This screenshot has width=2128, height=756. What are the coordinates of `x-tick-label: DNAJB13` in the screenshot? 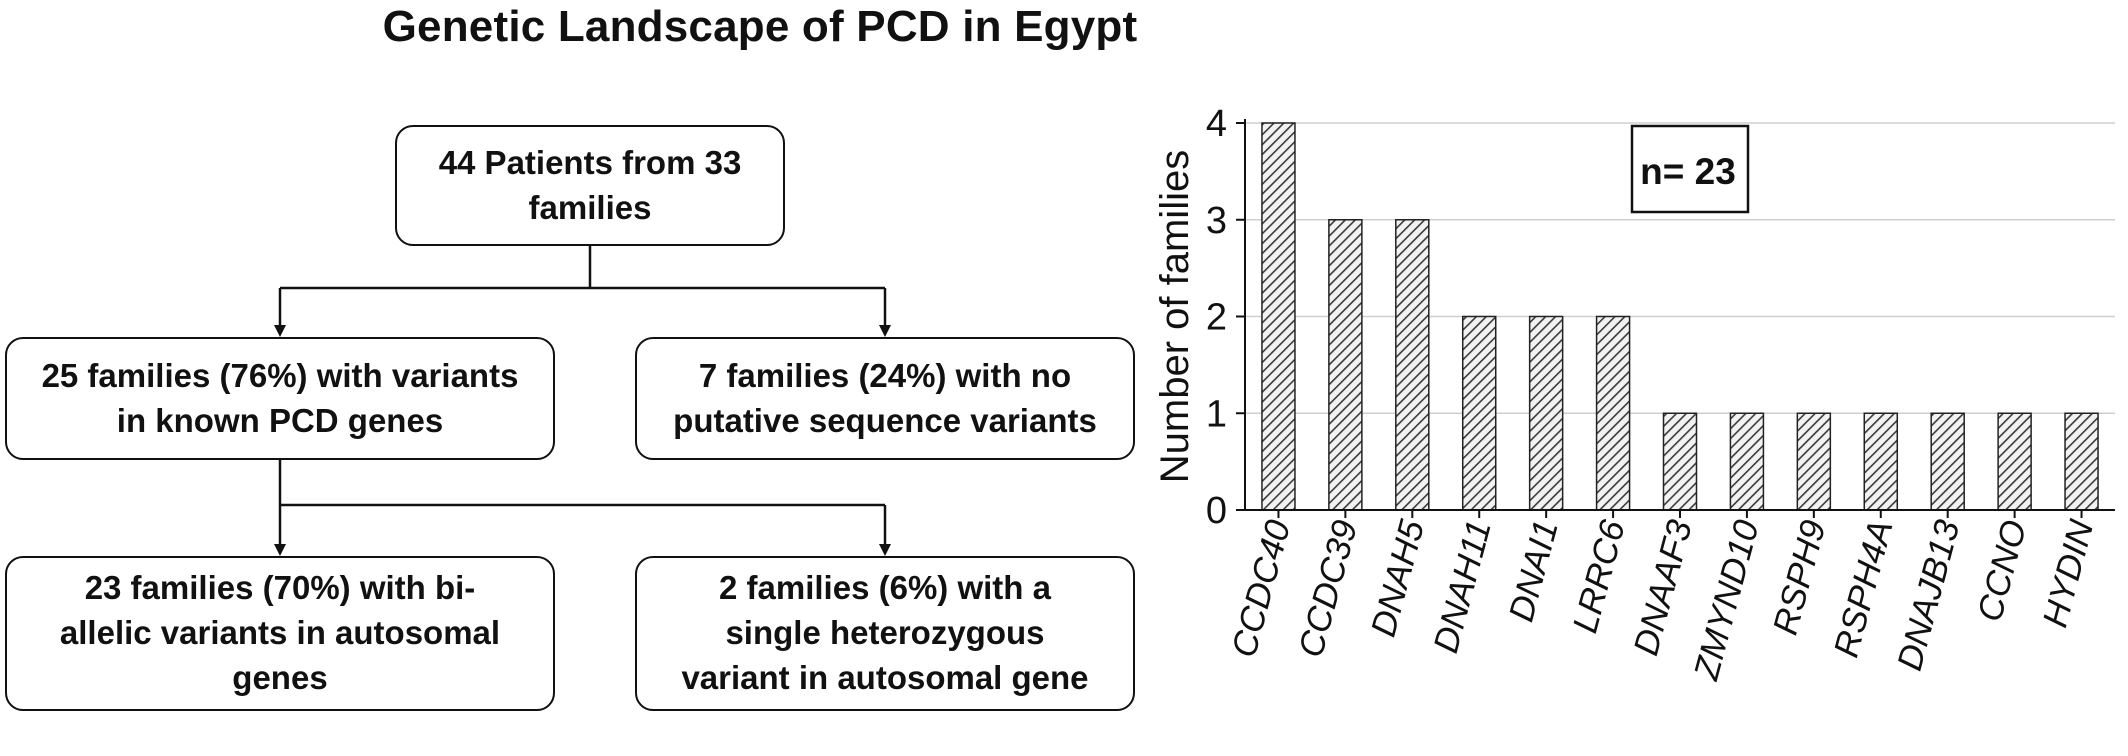 It's located at (1929, 594).